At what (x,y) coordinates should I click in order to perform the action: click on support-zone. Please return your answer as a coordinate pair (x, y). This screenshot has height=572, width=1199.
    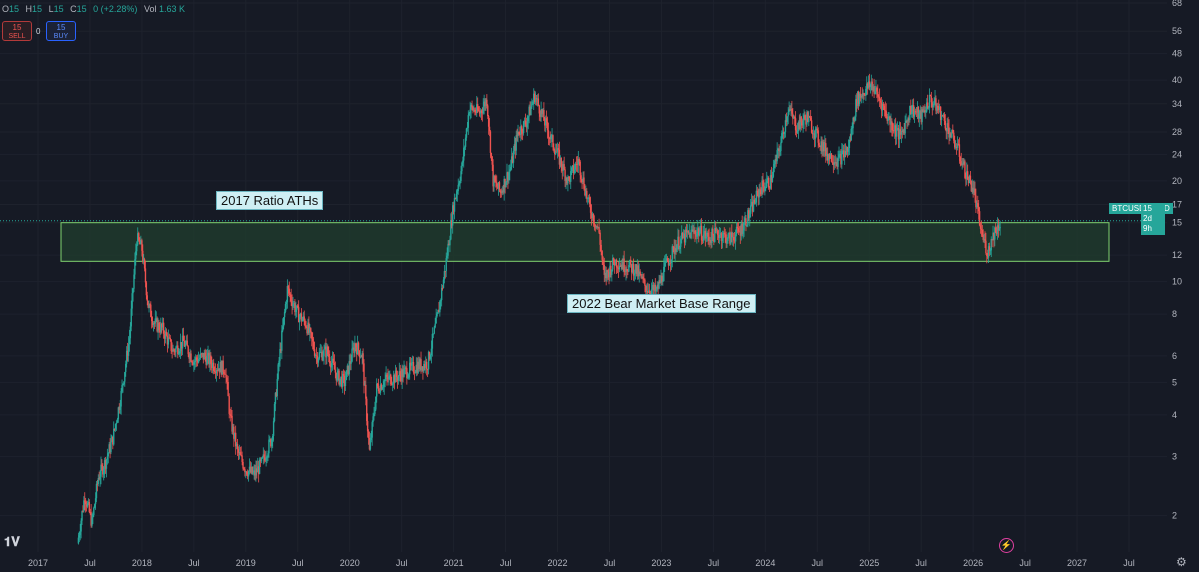
    Looking at the image, I should click on (585, 242).